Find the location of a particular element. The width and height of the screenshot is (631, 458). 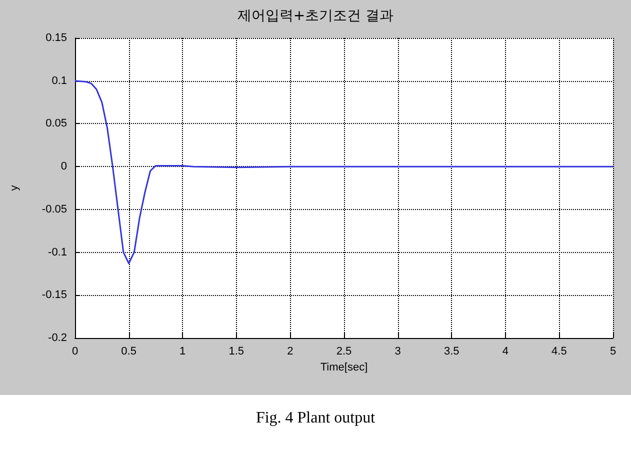

y-tick-label: -0.15 is located at coordinates (54, 295).